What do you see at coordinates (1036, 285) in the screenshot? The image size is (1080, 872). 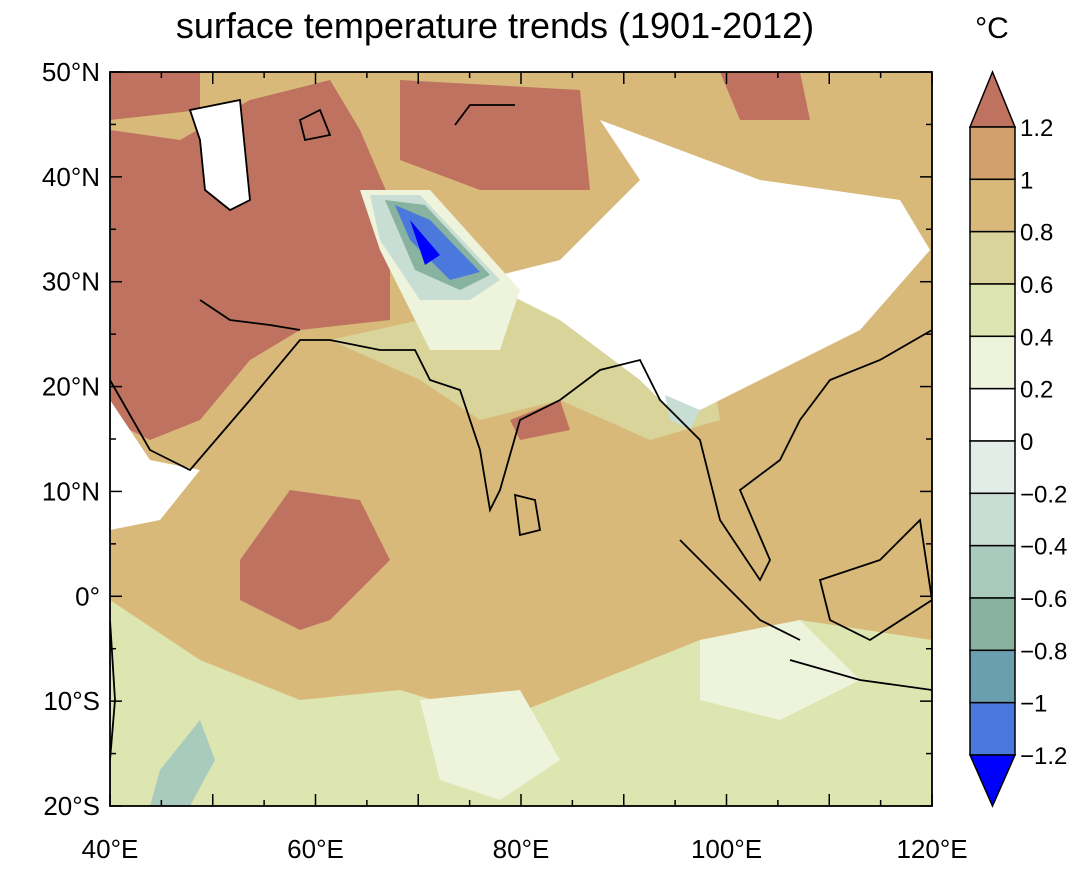 I see `colorbar-label: 0.6` at bounding box center [1036, 285].